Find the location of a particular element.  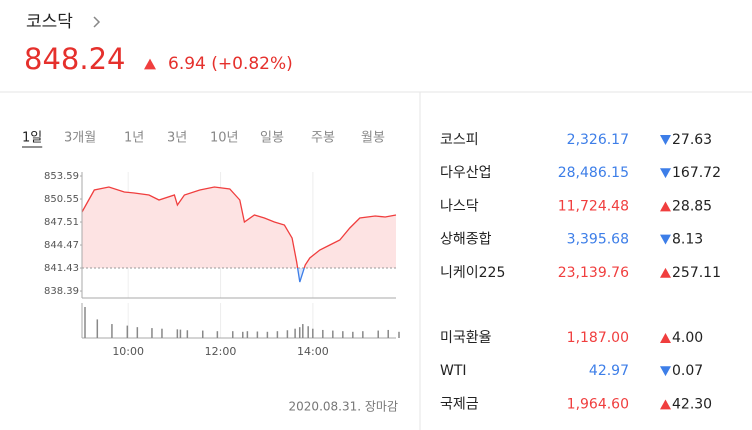

index-value: 2,326.17 is located at coordinates (598, 140).